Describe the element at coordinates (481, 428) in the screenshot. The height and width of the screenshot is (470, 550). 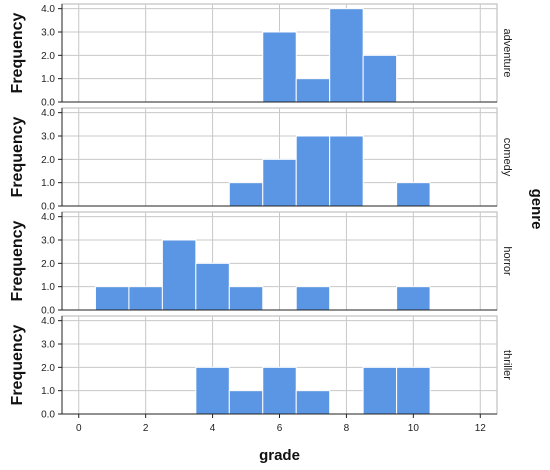
I see `x-tick-label: 12` at that location.